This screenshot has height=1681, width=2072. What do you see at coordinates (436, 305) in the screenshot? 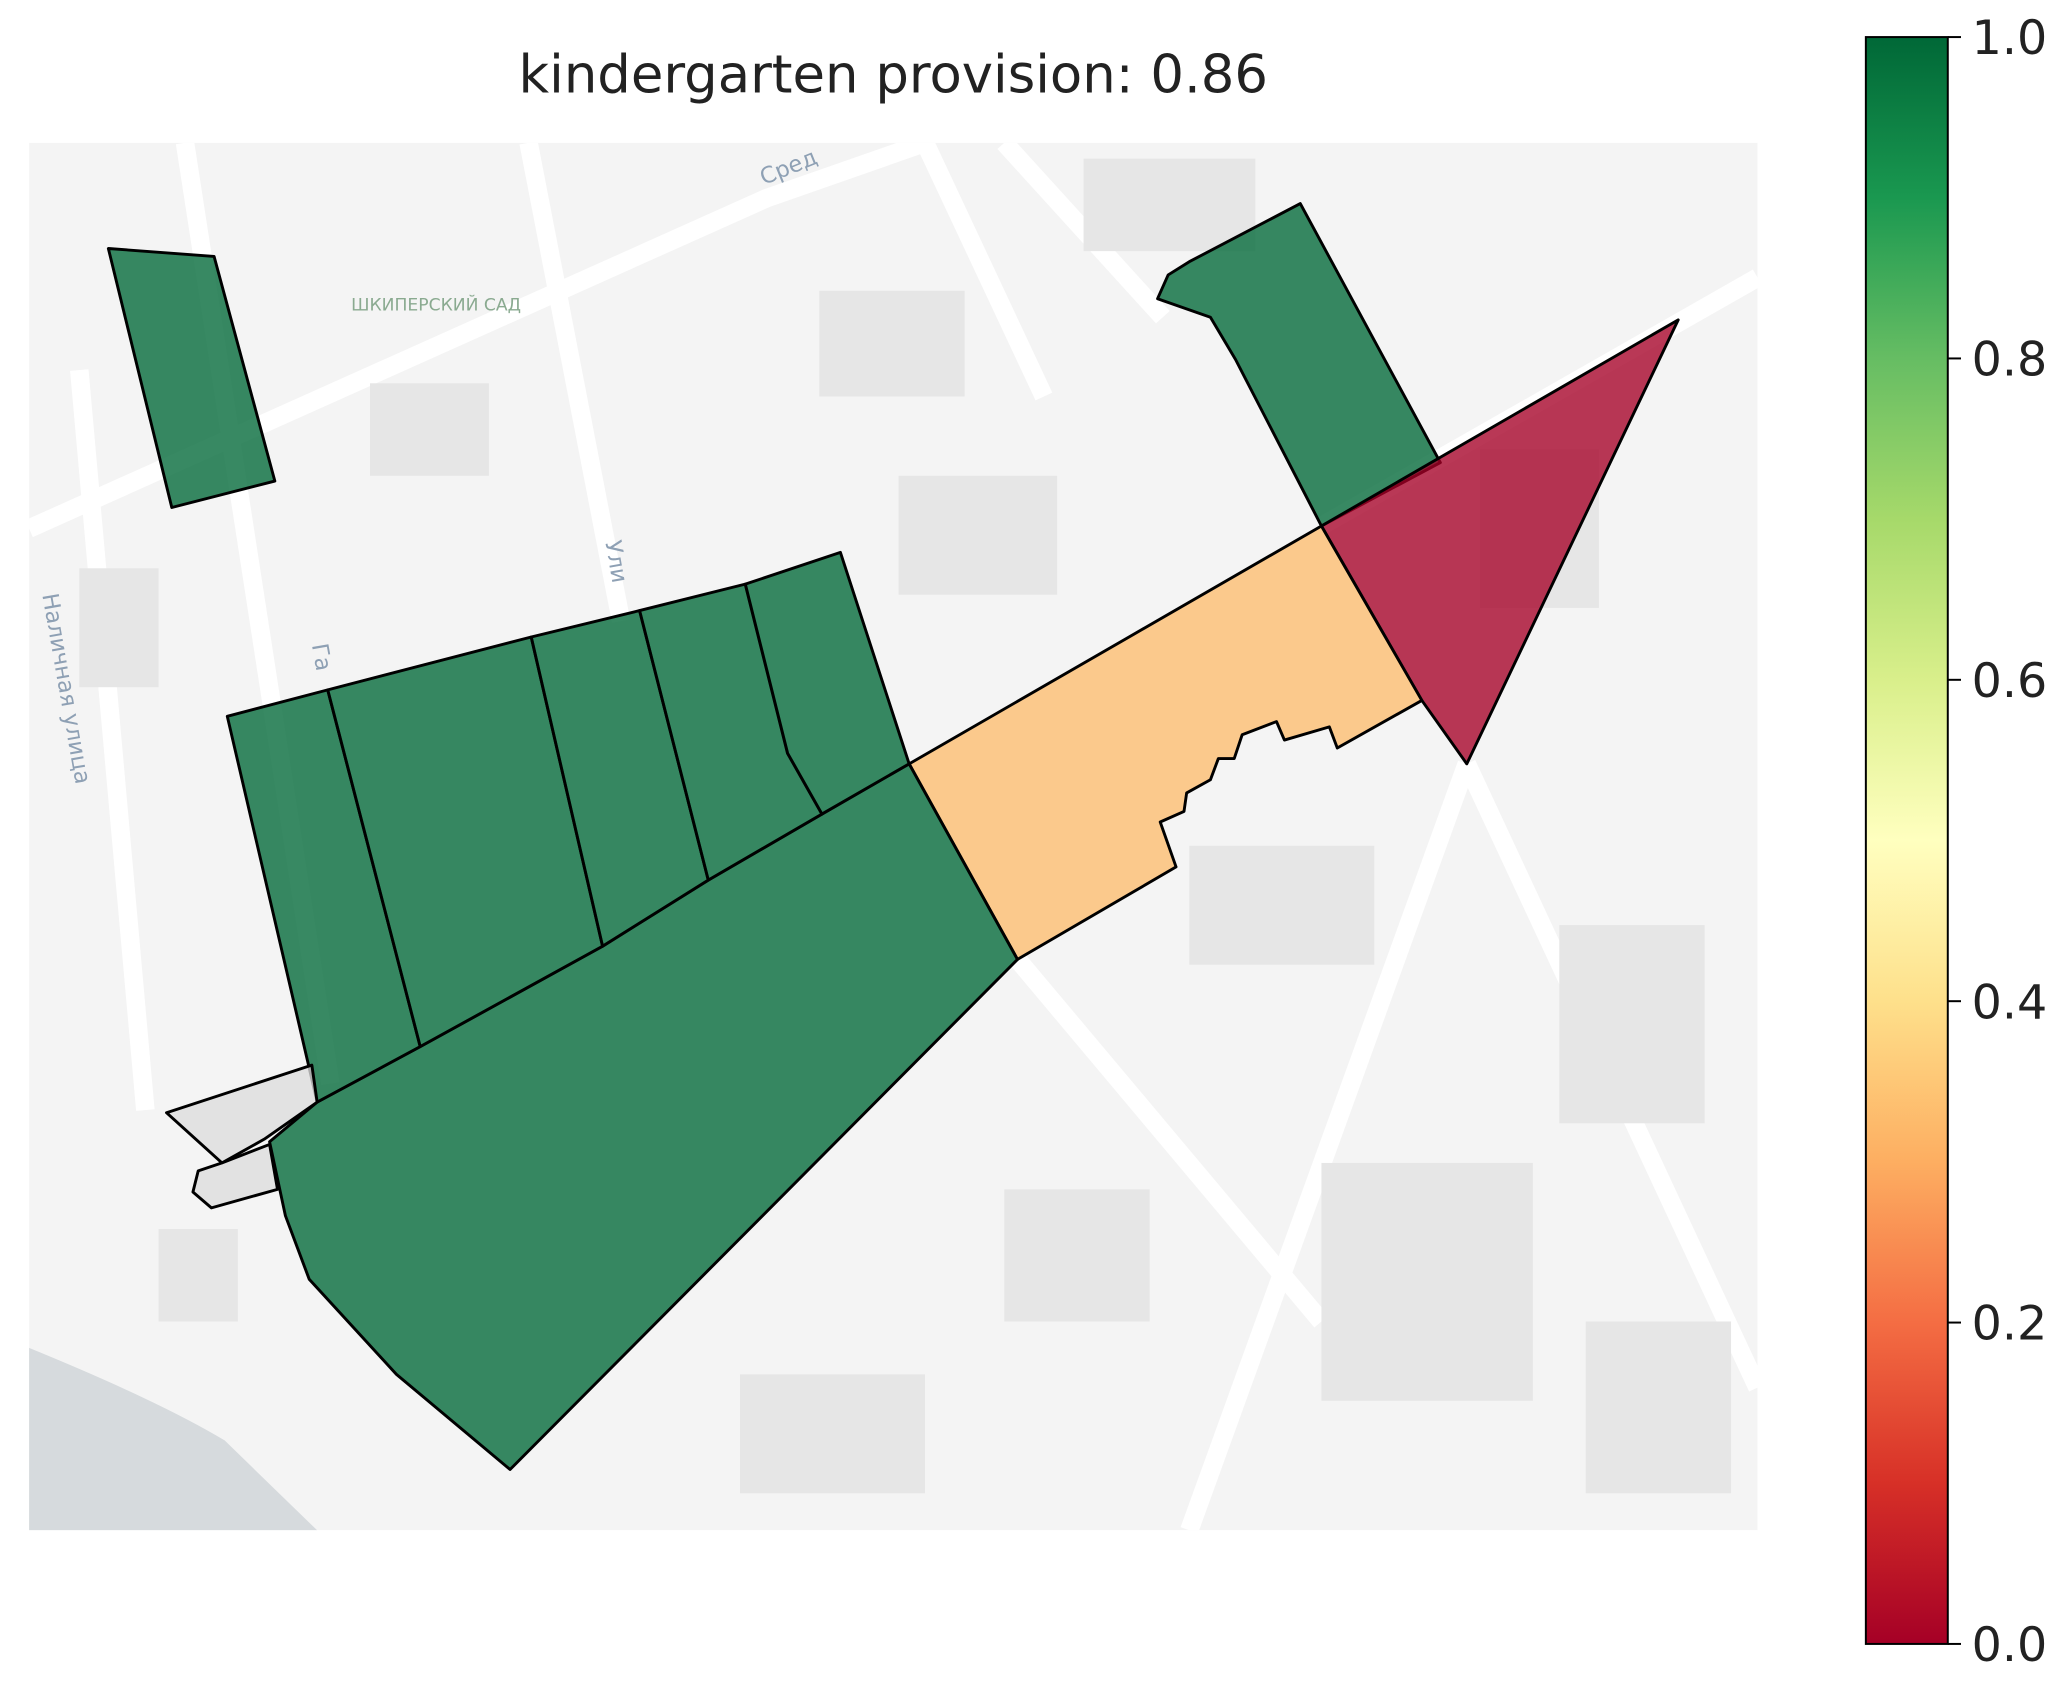
I see `map-label: ШКИПЕРСКИЙ САД` at bounding box center [436, 305].